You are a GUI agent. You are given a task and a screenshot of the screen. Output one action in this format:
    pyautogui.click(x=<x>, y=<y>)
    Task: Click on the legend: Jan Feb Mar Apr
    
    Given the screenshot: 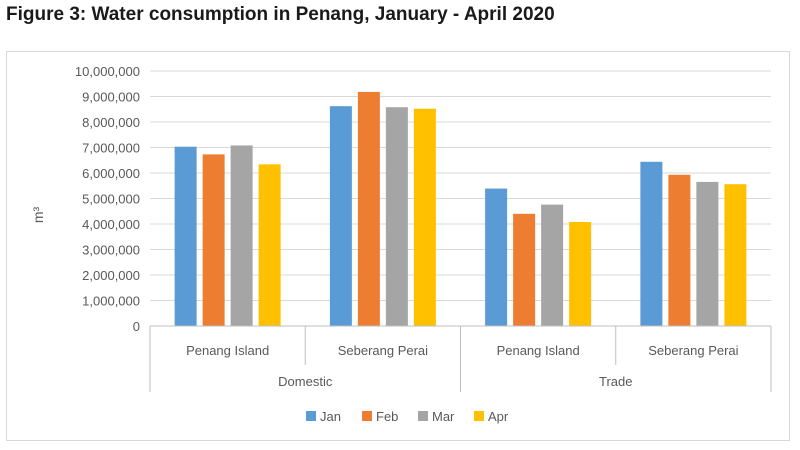 What is the action you would take?
    pyautogui.click(x=407, y=416)
    